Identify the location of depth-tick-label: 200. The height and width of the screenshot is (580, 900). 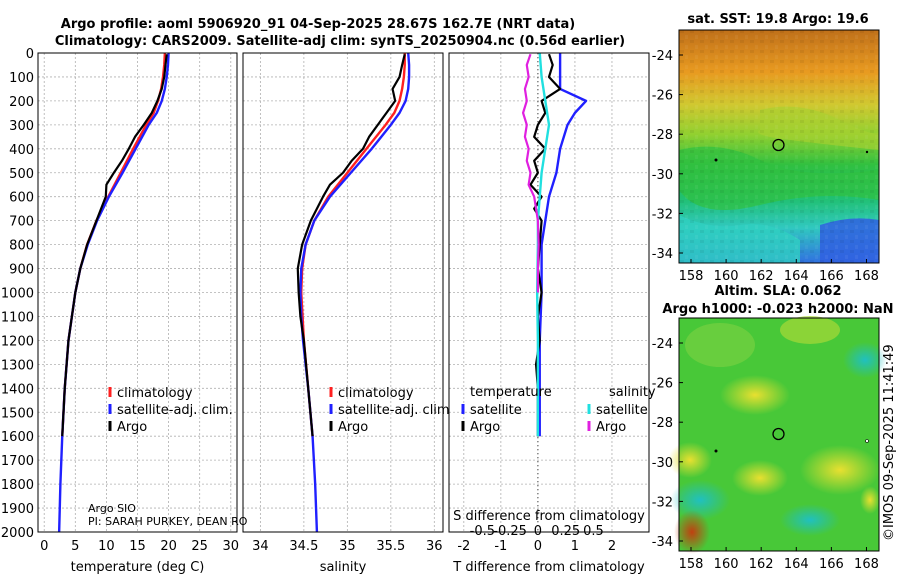
(21, 102).